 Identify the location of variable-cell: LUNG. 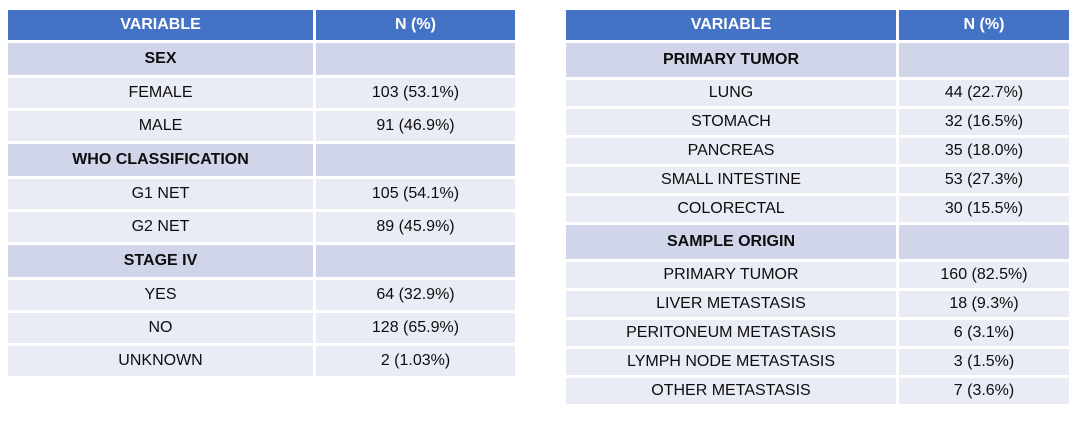
(731, 93).